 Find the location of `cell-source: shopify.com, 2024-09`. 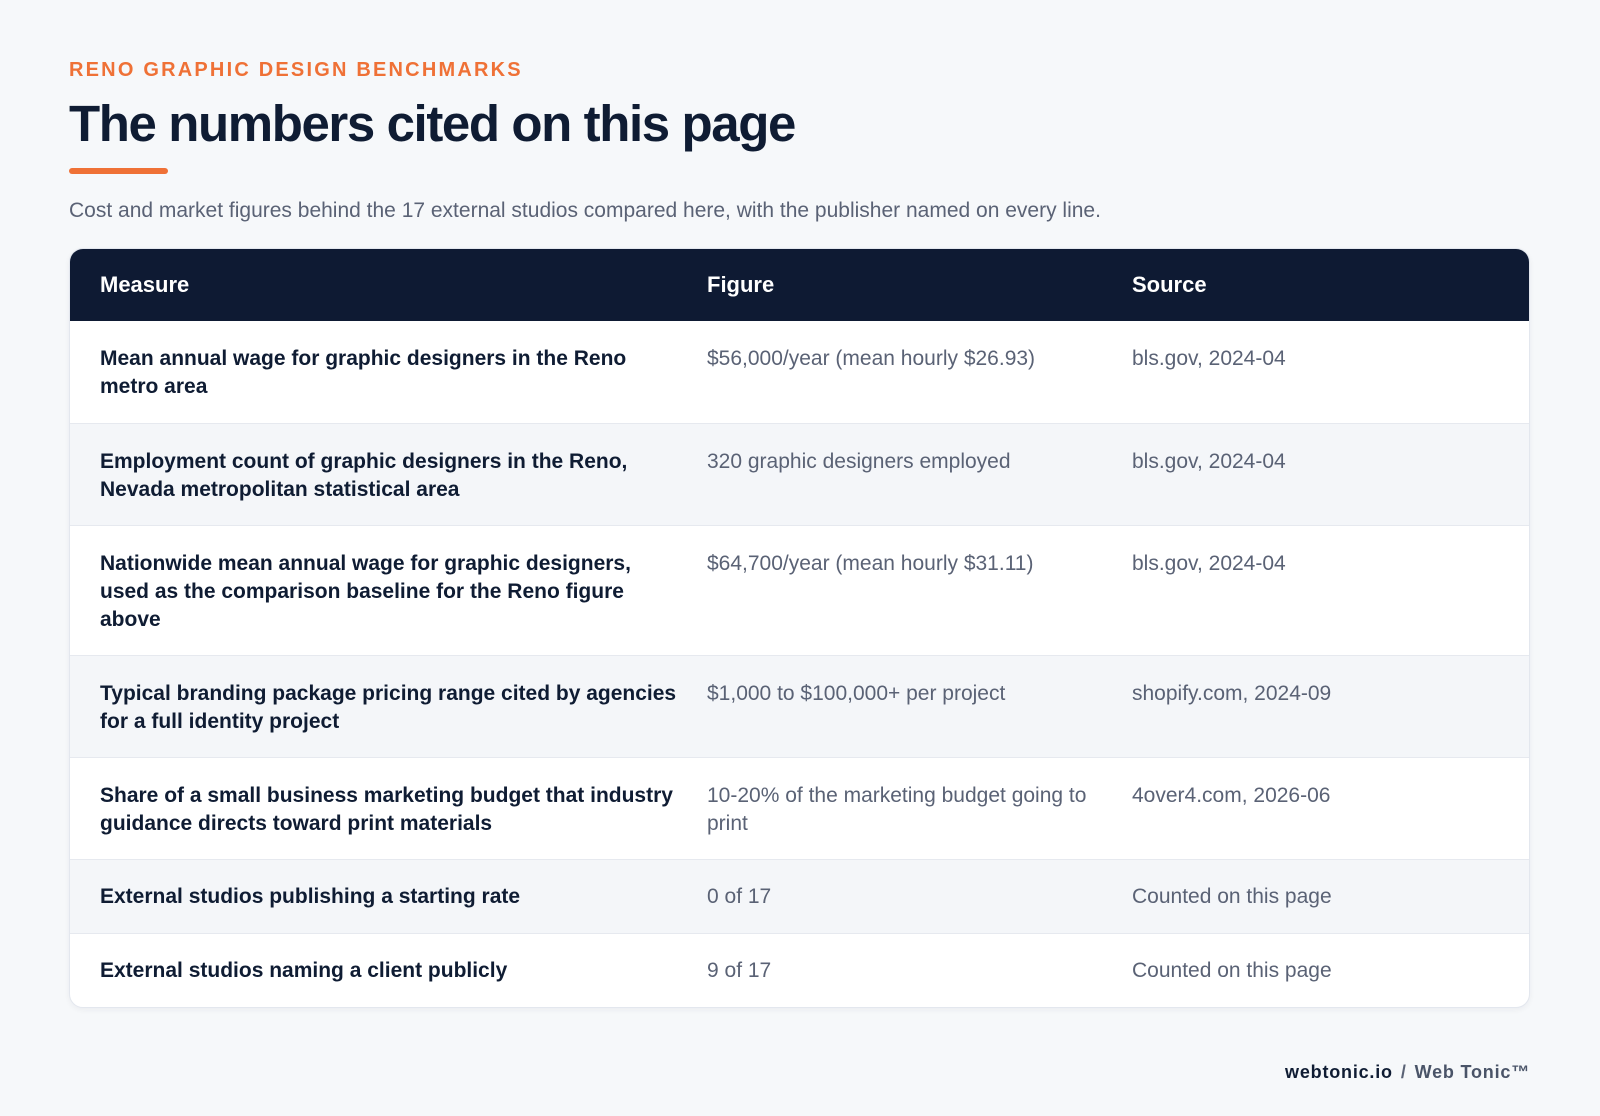

cell-source: shopify.com, 2024-09 is located at coordinates (1232, 693).